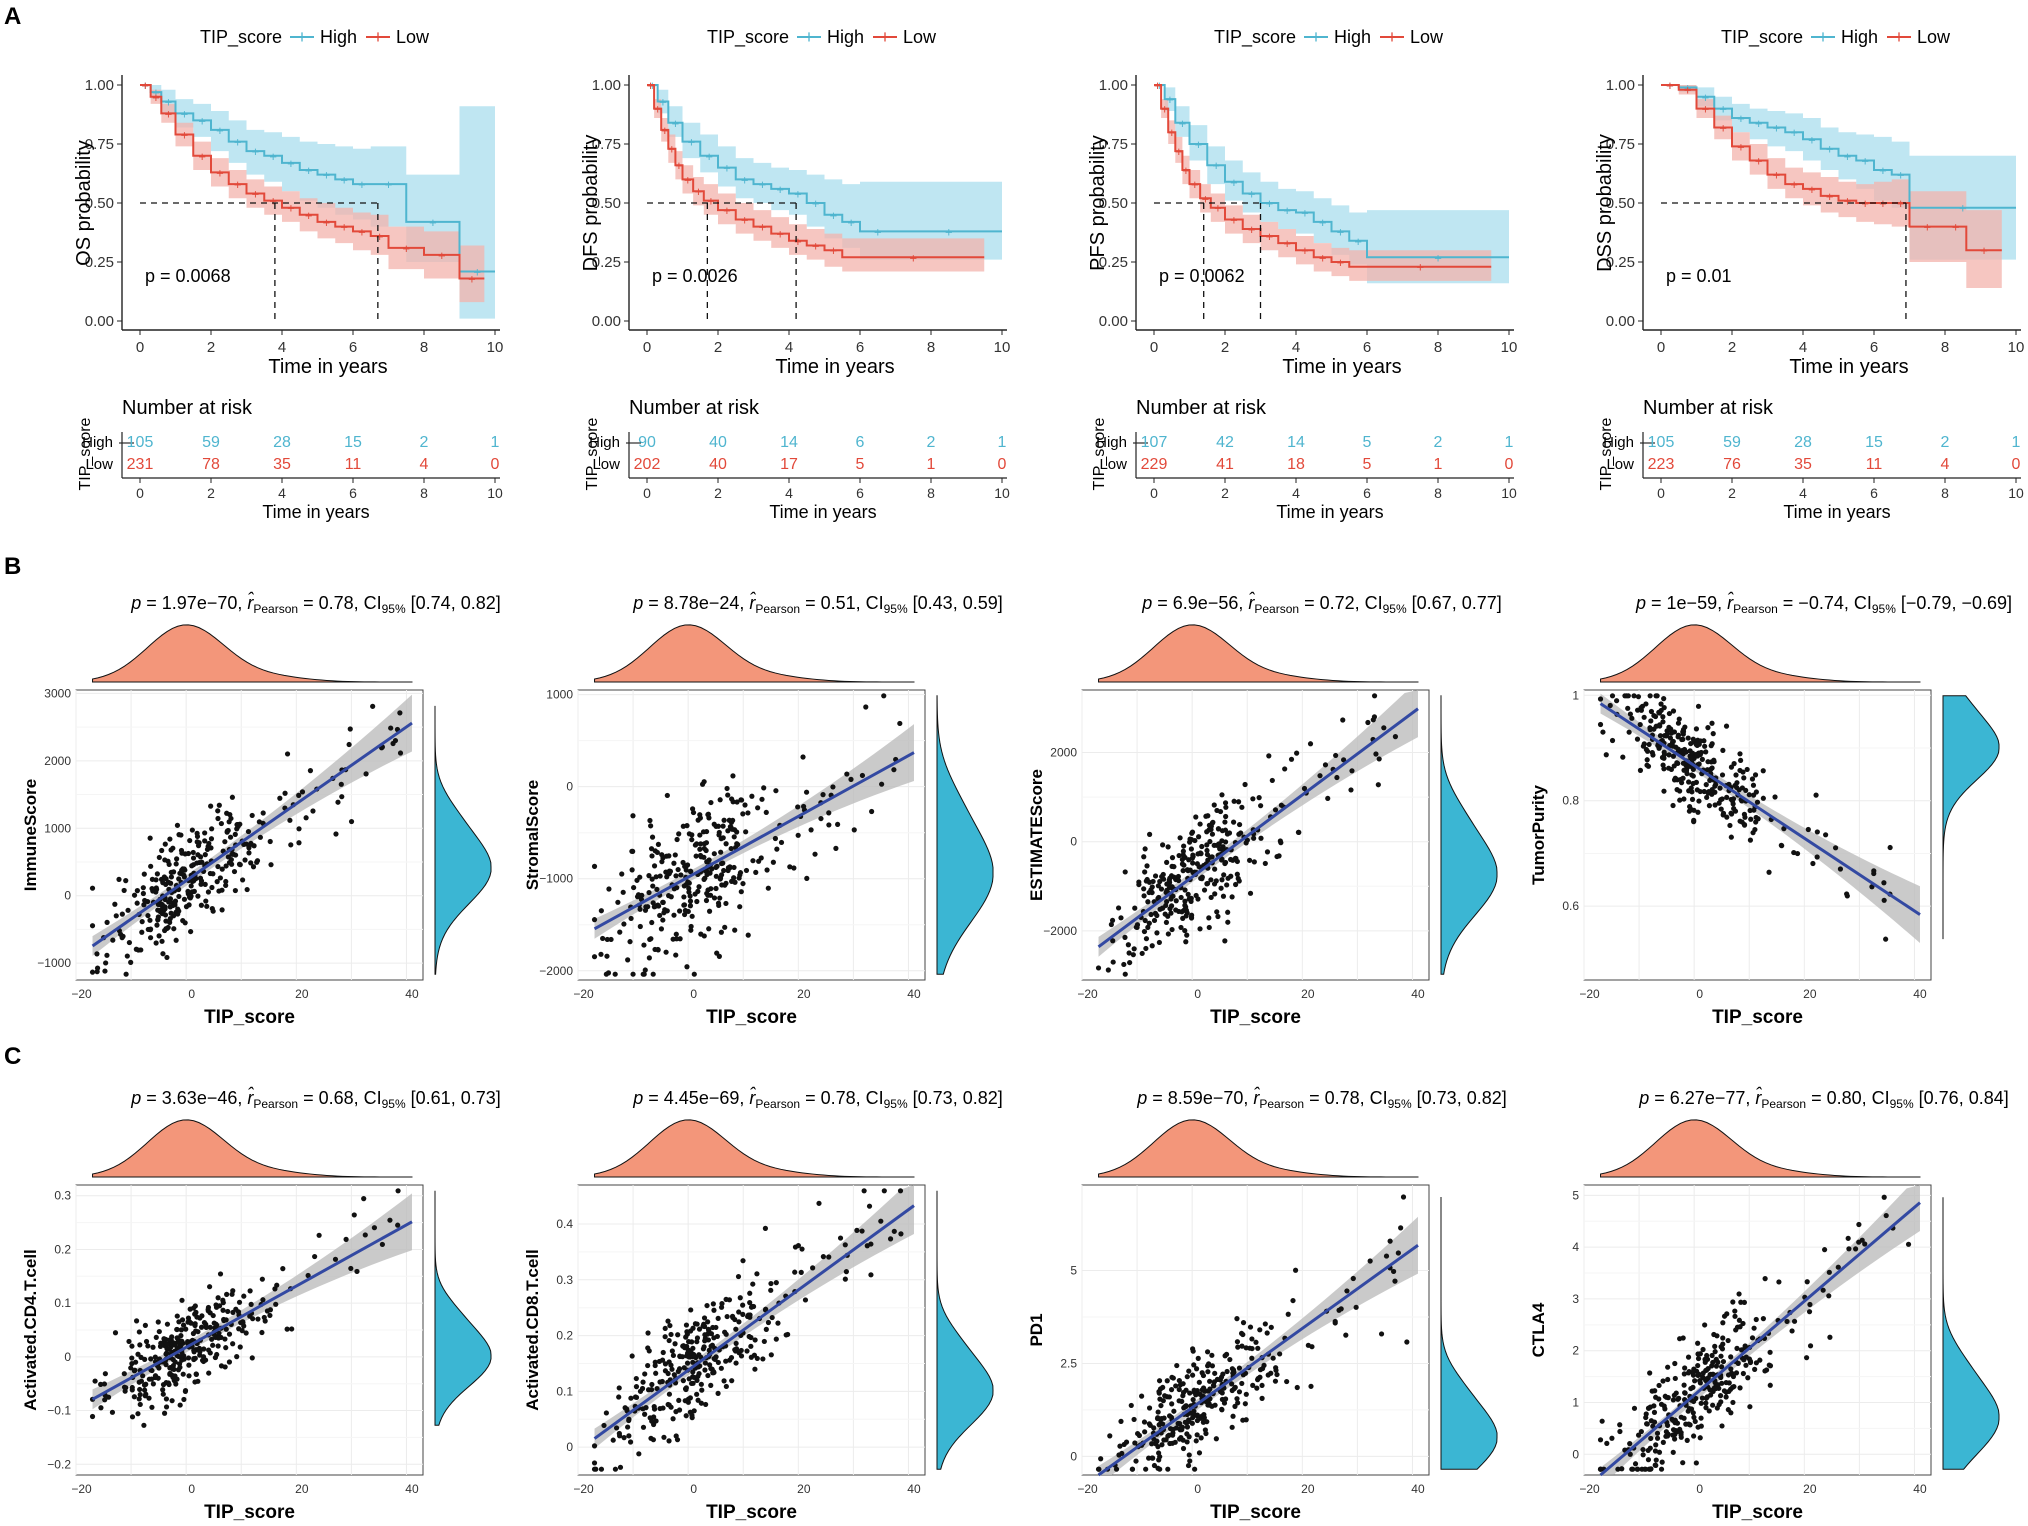 The height and width of the screenshot is (1526, 2028). Describe the element at coordinates (583, 1489) in the screenshot. I see `x-tick-label: −20` at that location.